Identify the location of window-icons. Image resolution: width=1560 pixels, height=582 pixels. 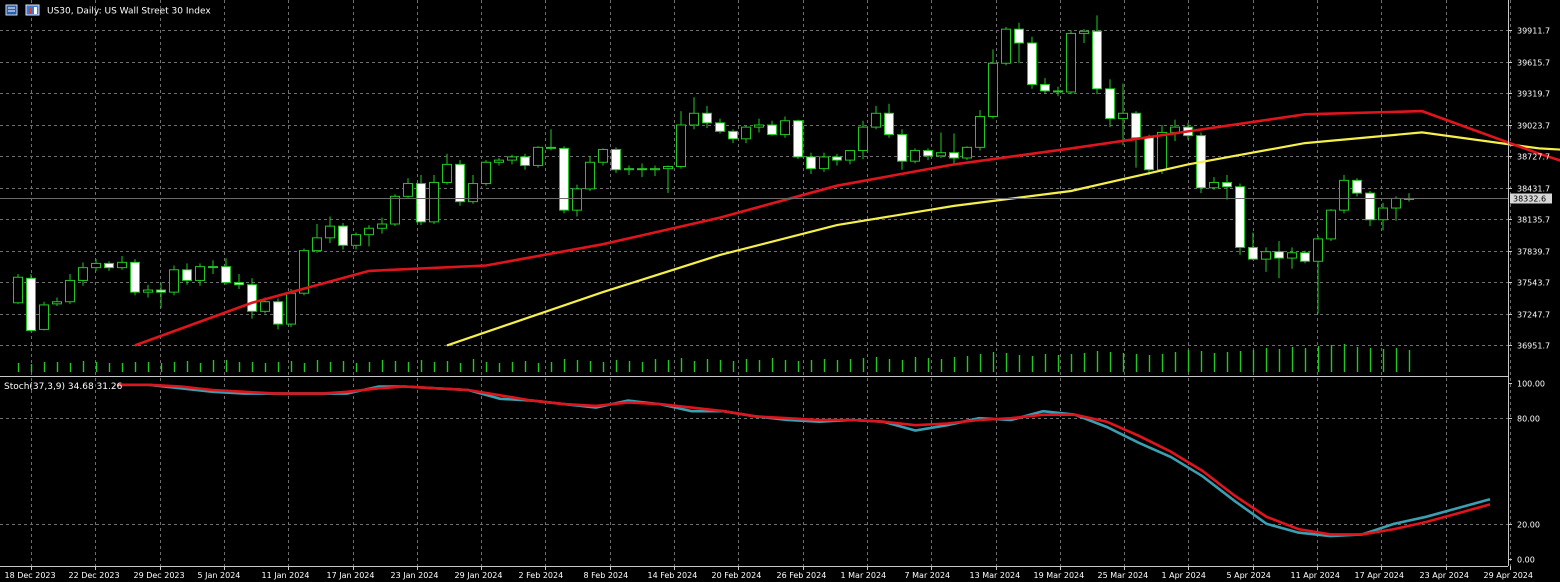
(22, 10).